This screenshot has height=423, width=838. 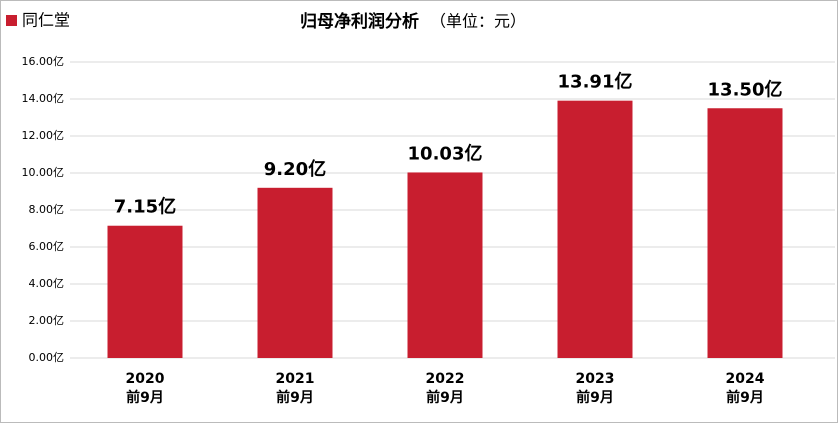 What do you see at coordinates (595, 82) in the screenshot?
I see `value-label: 13.91亿` at bounding box center [595, 82].